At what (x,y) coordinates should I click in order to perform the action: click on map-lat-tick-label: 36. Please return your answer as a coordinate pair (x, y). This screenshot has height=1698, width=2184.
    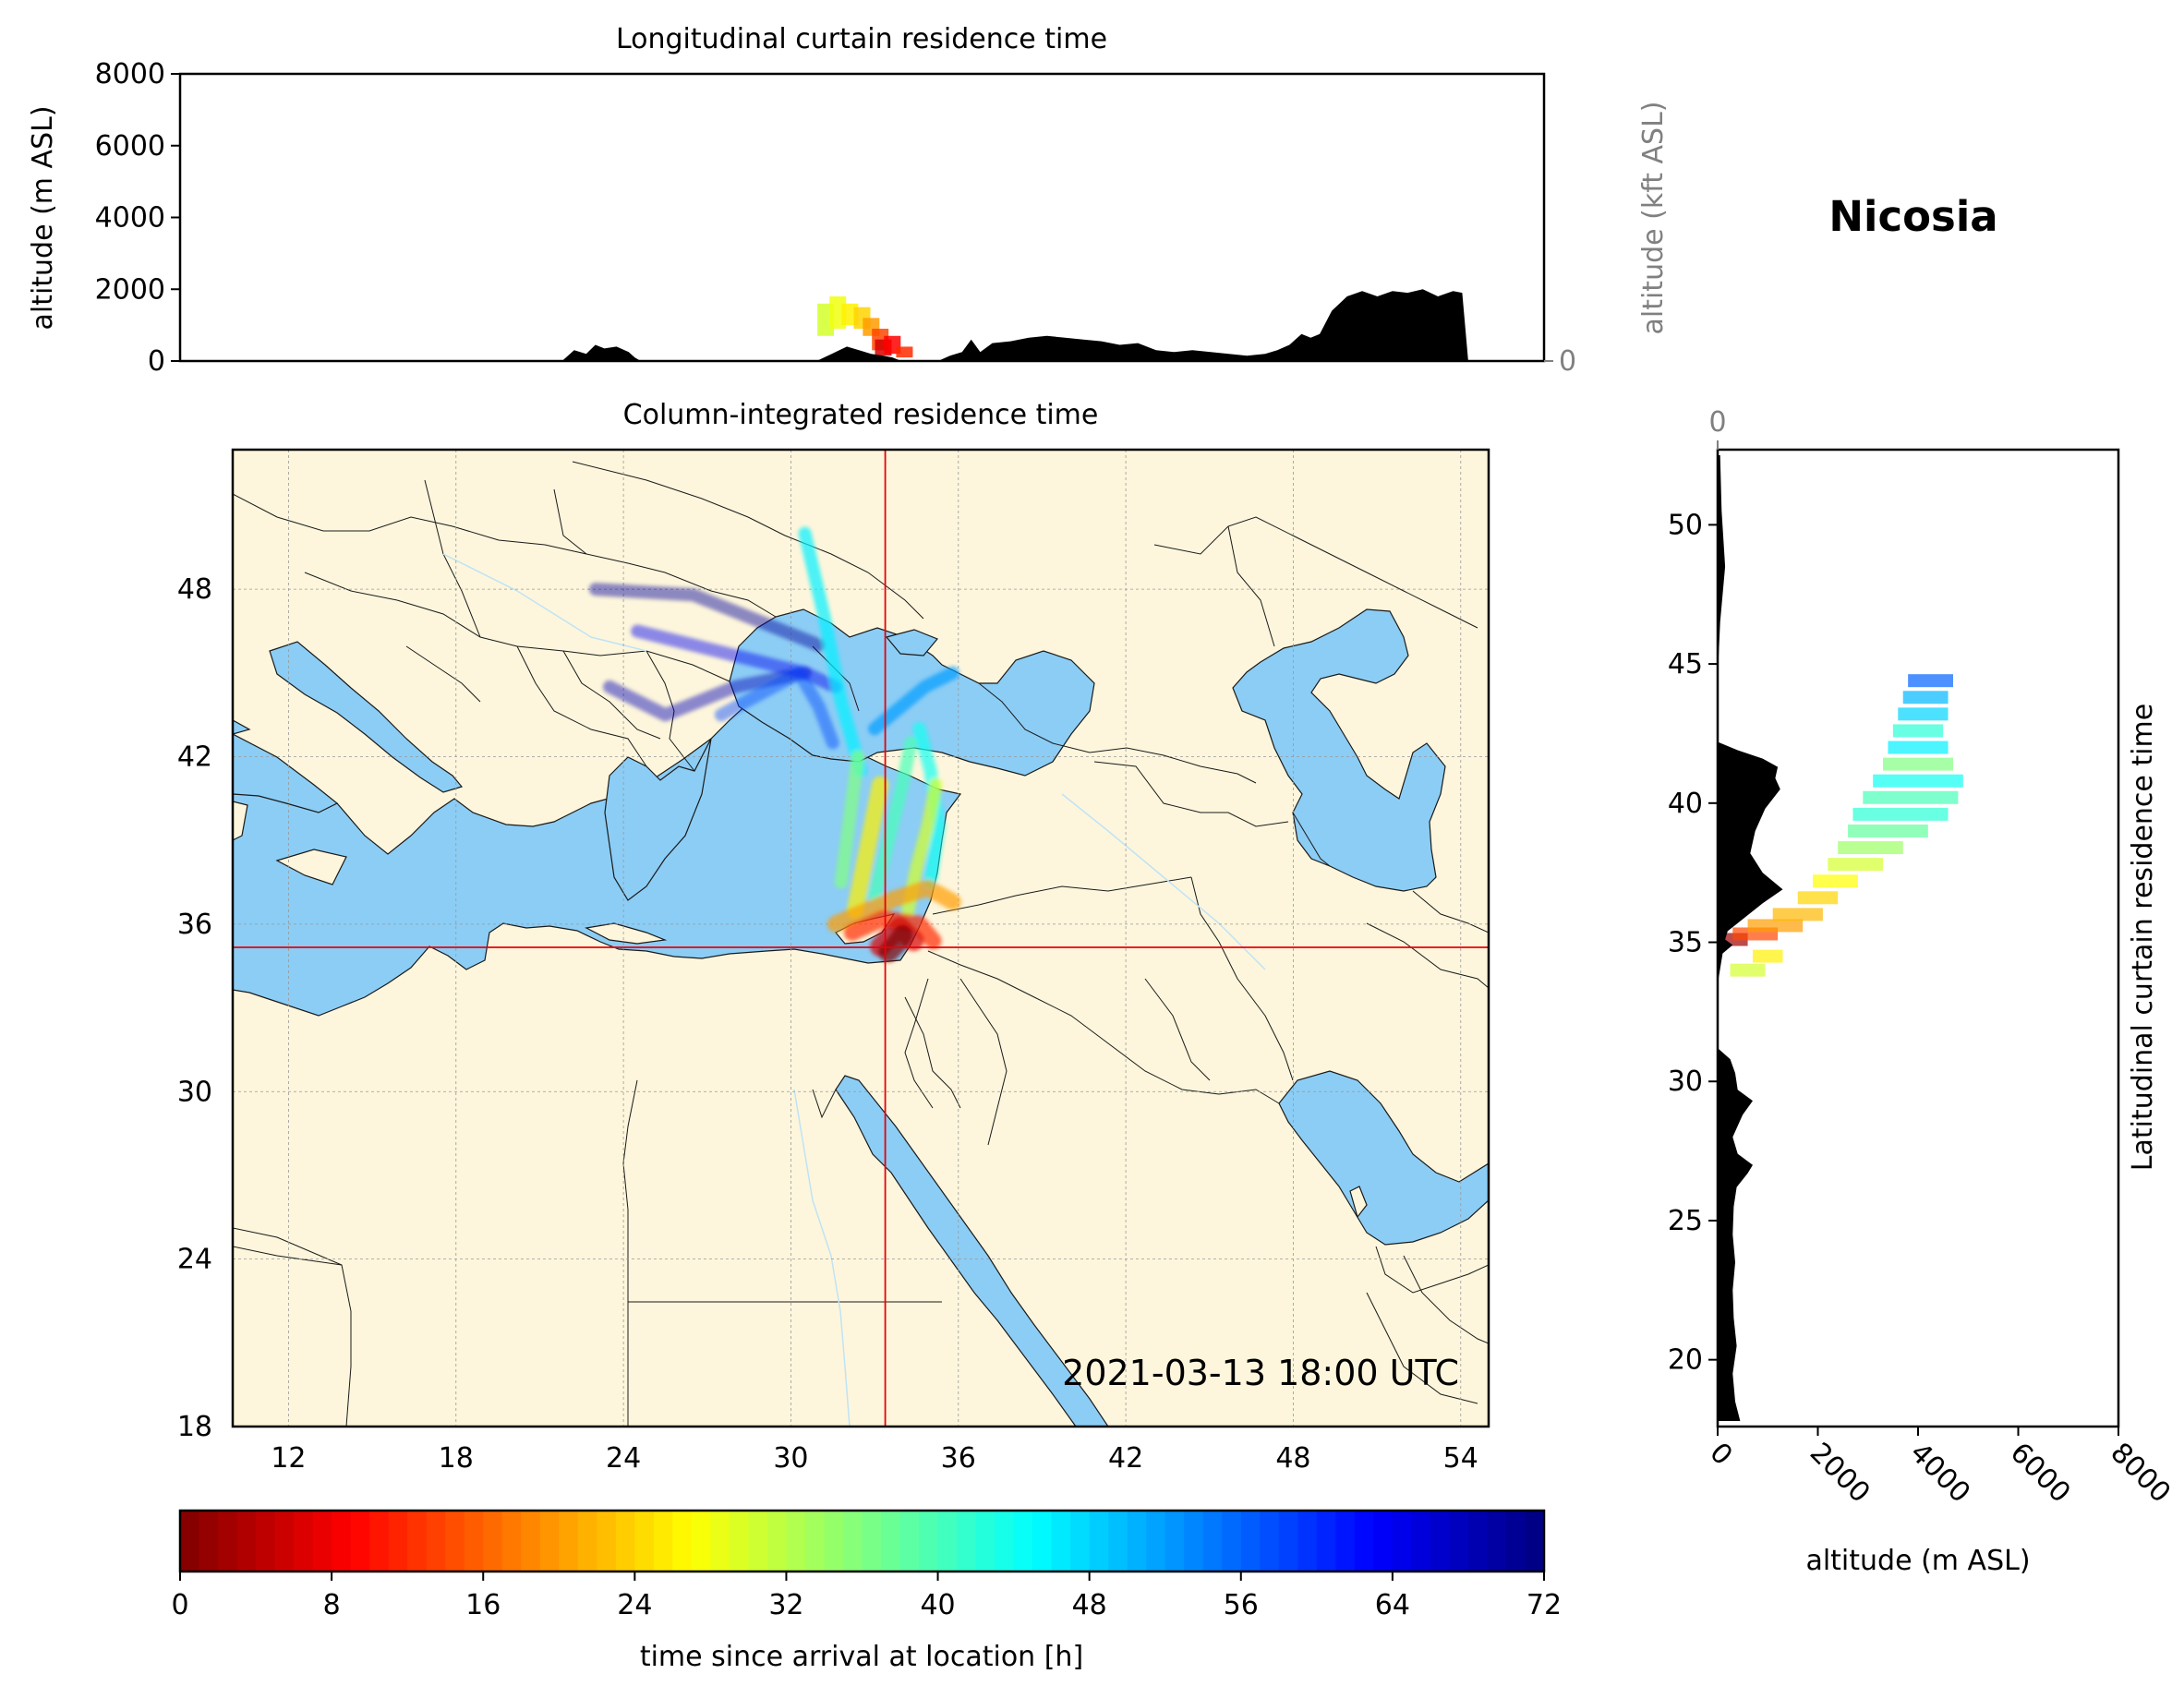
    Looking at the image, I should click on (194, 925).